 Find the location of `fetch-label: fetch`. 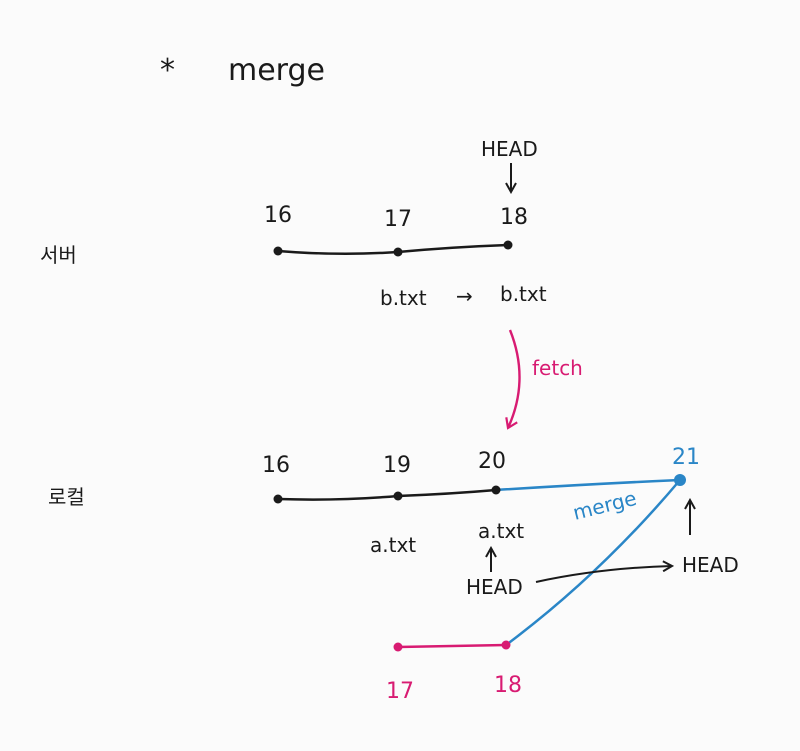

fetch-label: fetch is located at coordinates (557, 368).